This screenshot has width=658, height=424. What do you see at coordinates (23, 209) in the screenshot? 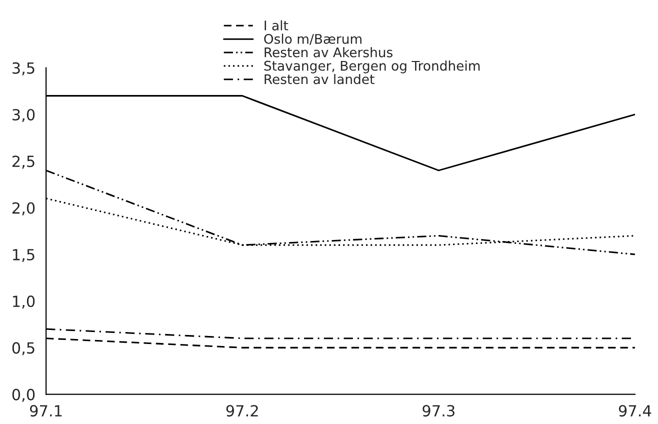
I see `y-tick-label: 2,0` at bounding box center [23, 209].